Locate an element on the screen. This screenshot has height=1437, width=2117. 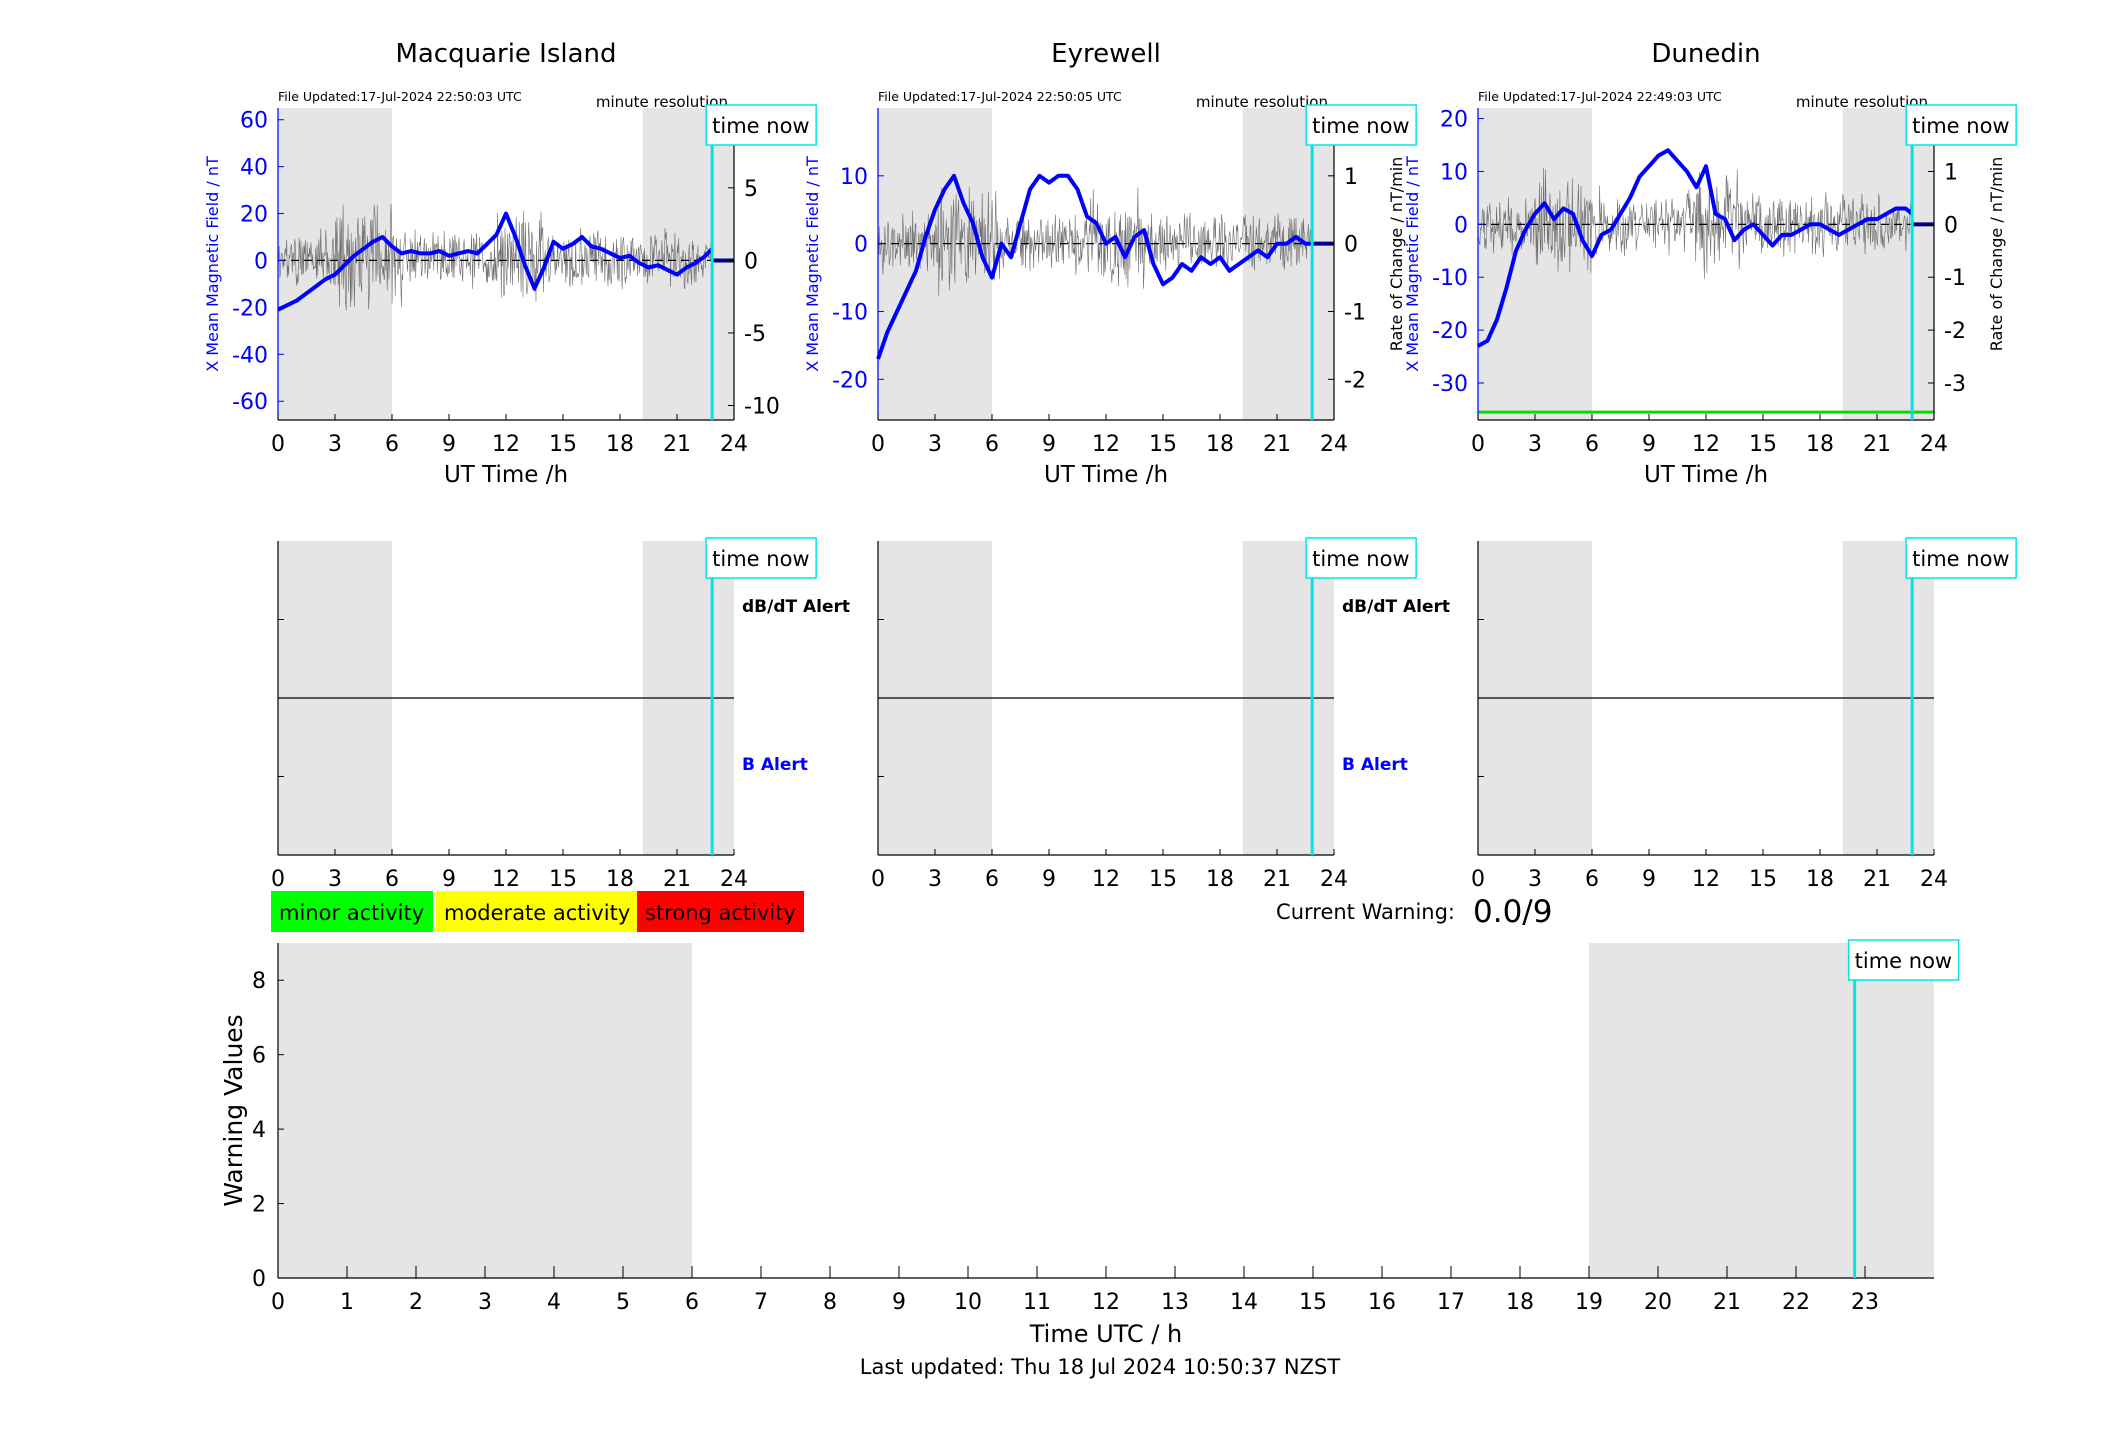
x-tick-label: 7 is located at coordinates (761, 1302).